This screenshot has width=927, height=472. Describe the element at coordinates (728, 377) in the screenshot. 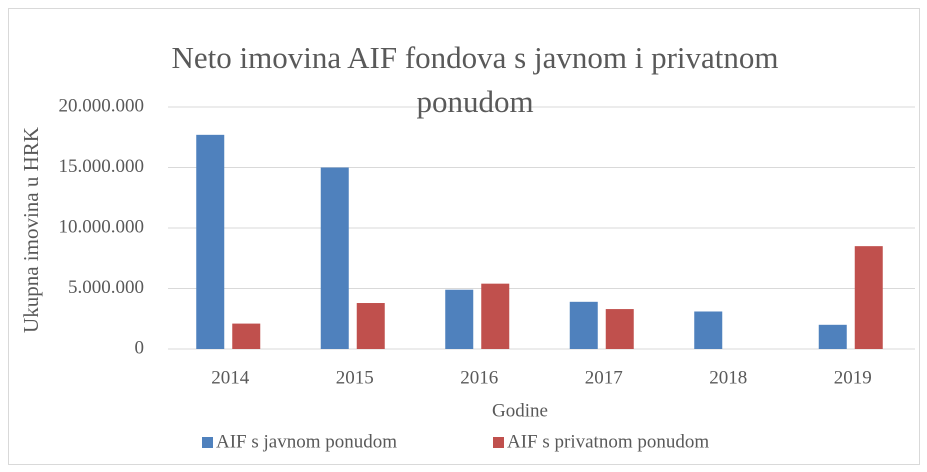

I see `x-tick-label: 2018` at that location.